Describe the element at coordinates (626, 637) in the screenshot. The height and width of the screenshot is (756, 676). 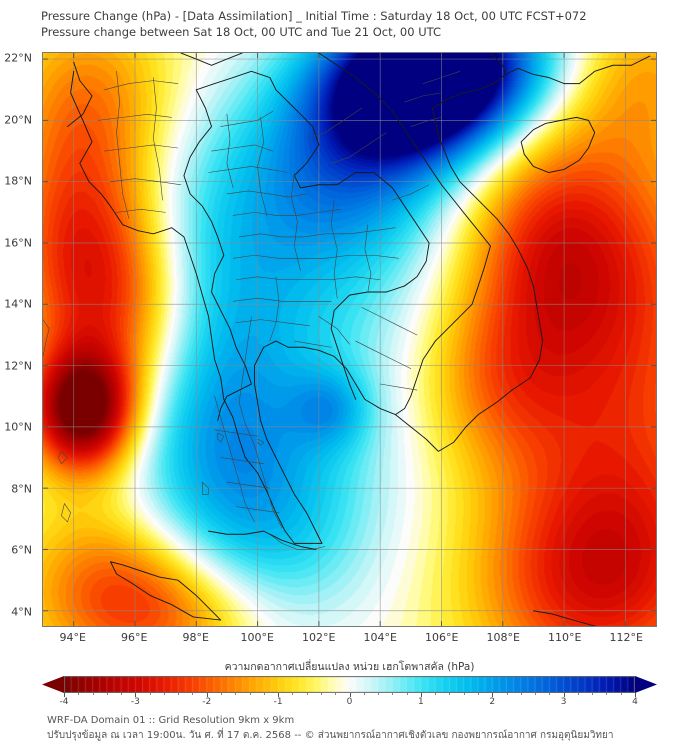
I see `longitude-tick-label: 112°E` at that location.